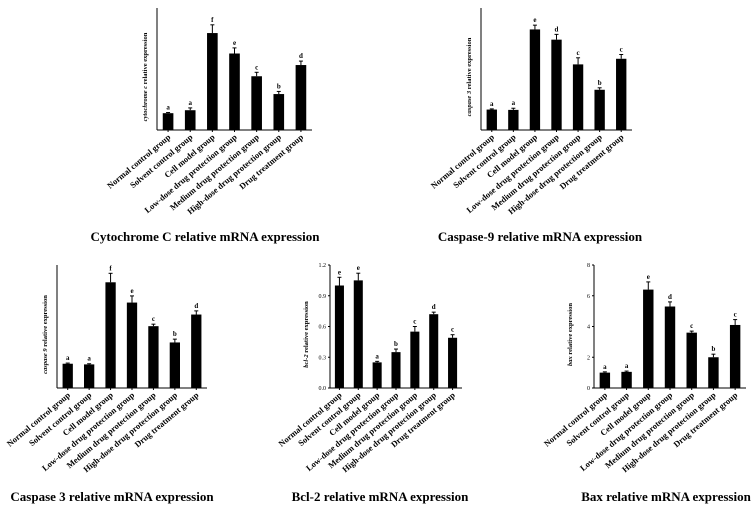  What do you see at coordinates (588, 358) in the screenshot?
I see `y-tick-label: 2` at bounding box center [588, 358].